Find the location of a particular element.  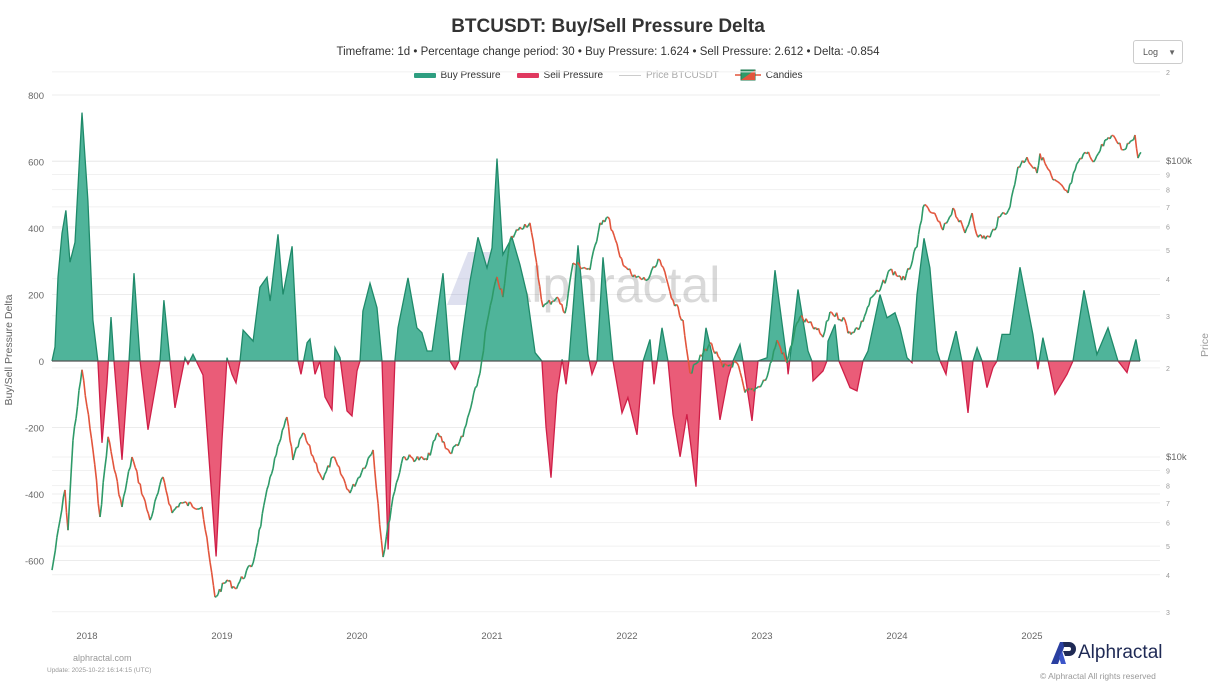

legend-item-sell-pressure: Sell Pressure is located at coordinates (559, 75).